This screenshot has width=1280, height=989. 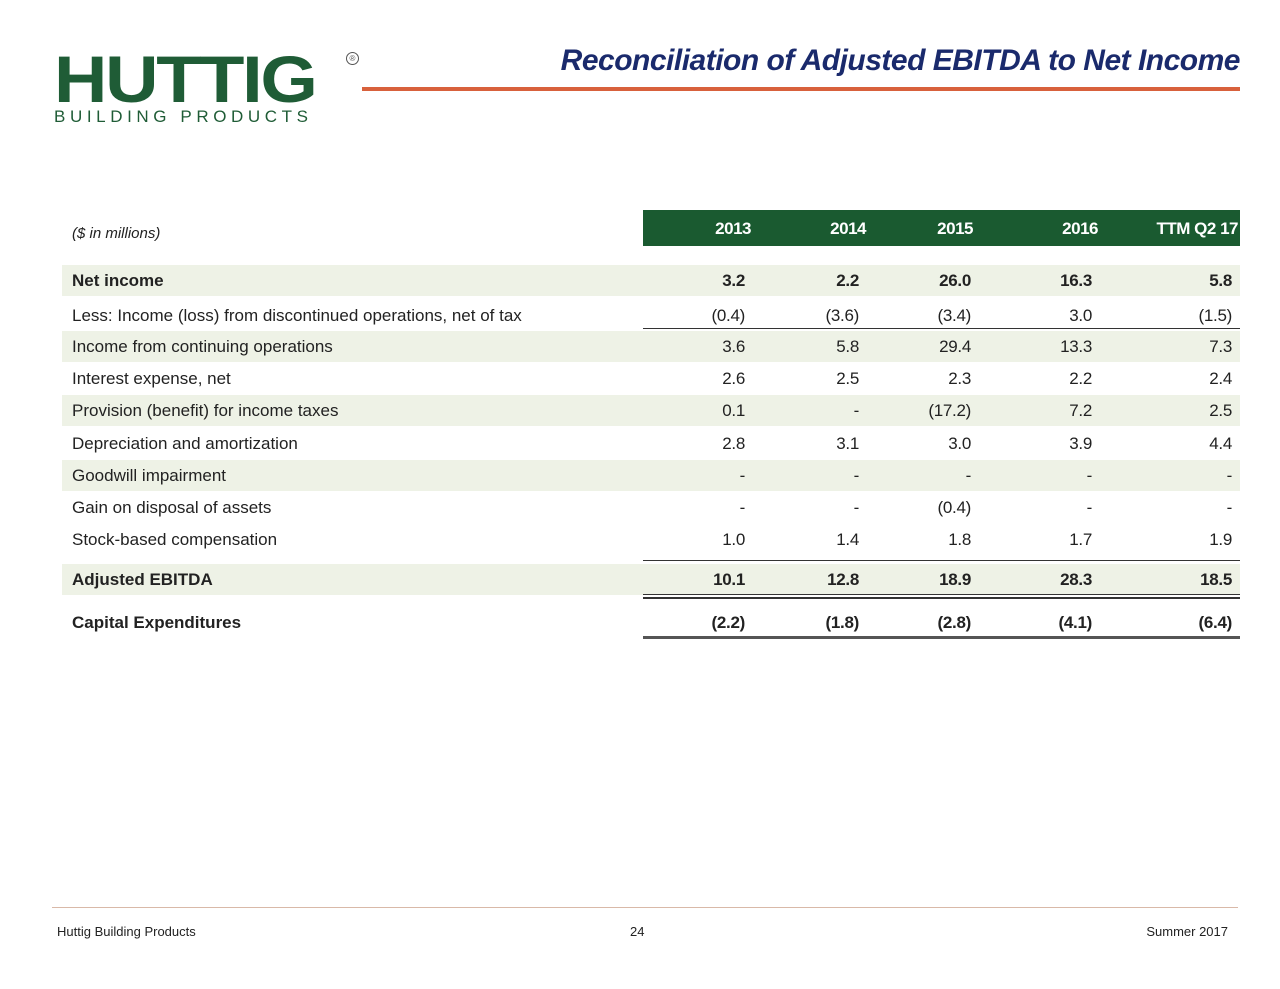 What do you see at coordinates (733, 228) in the screenshot?
I see `column-header: 2013` at bounding box center [733, 228].